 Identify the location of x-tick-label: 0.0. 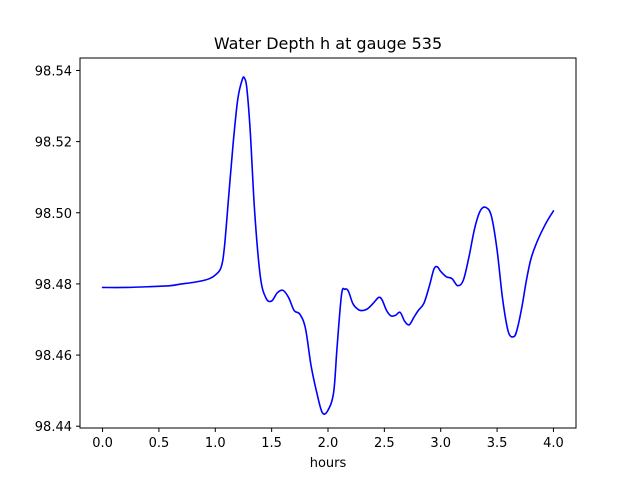
(102, 443).